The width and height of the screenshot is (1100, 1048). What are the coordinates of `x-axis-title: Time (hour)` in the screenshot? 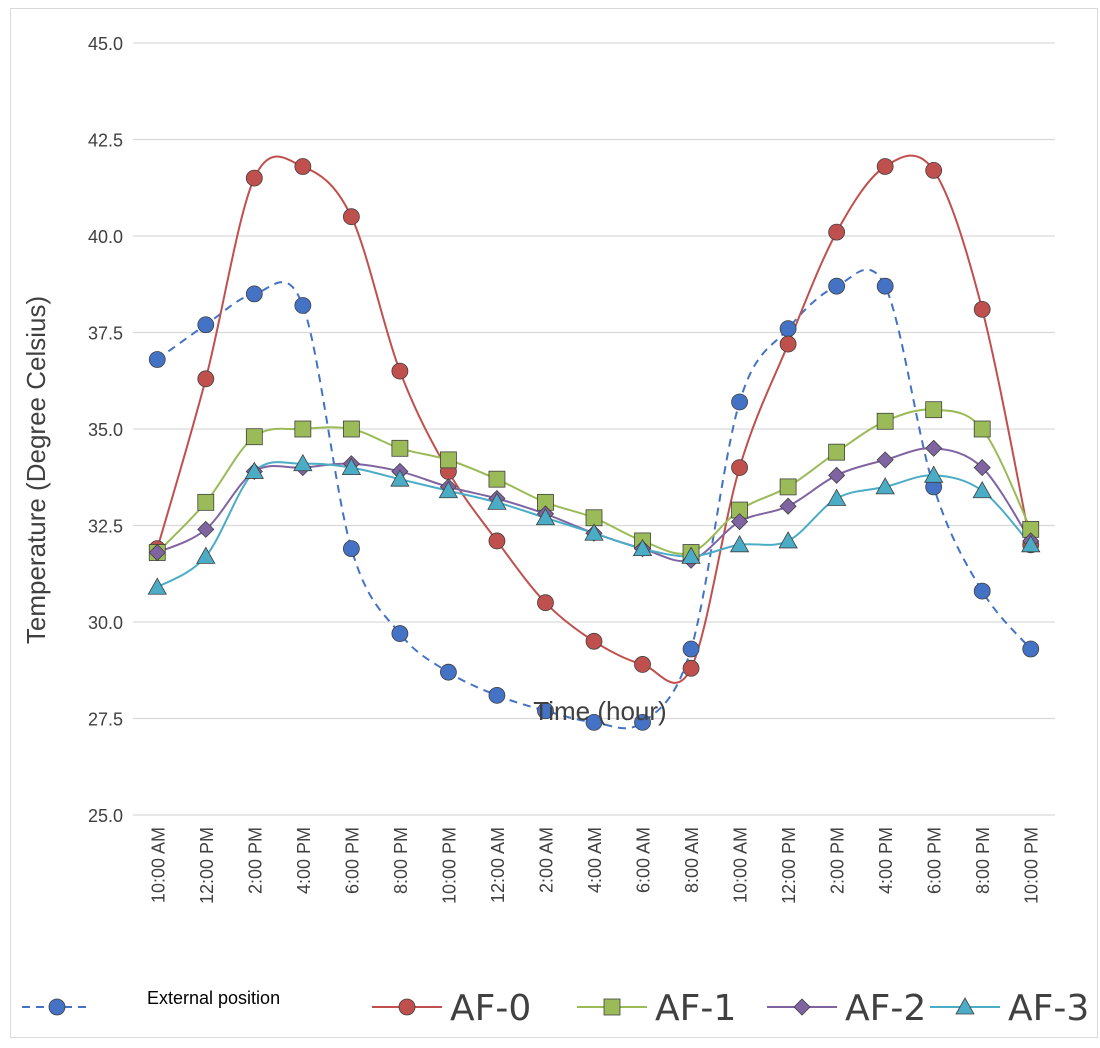 It's located at (599, 711).